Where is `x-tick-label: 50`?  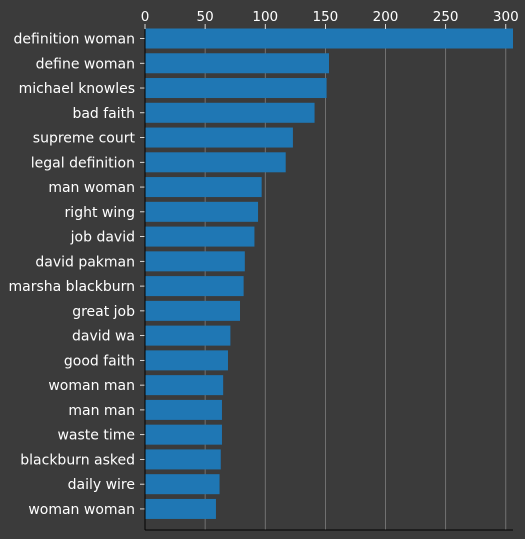
x-tick-label: 50 is located at coordinates (205, 17).